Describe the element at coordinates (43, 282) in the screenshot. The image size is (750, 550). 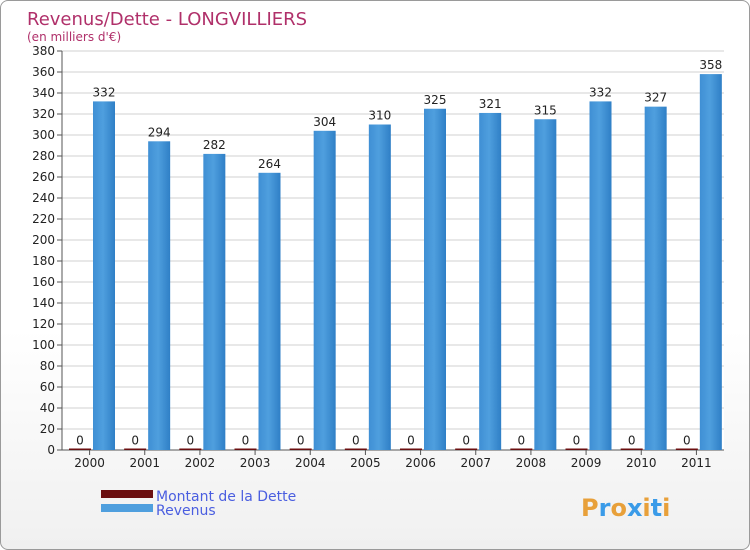
I see `y-tick-label: 160` at that location.